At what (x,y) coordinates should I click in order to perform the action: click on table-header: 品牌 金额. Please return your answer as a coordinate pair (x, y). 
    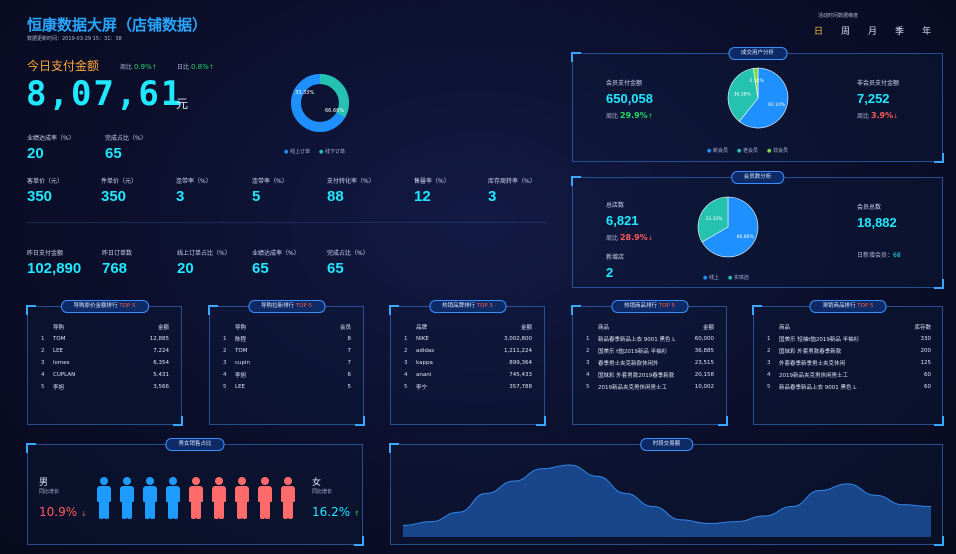
    Looking at the image, I should click on (474, 328).